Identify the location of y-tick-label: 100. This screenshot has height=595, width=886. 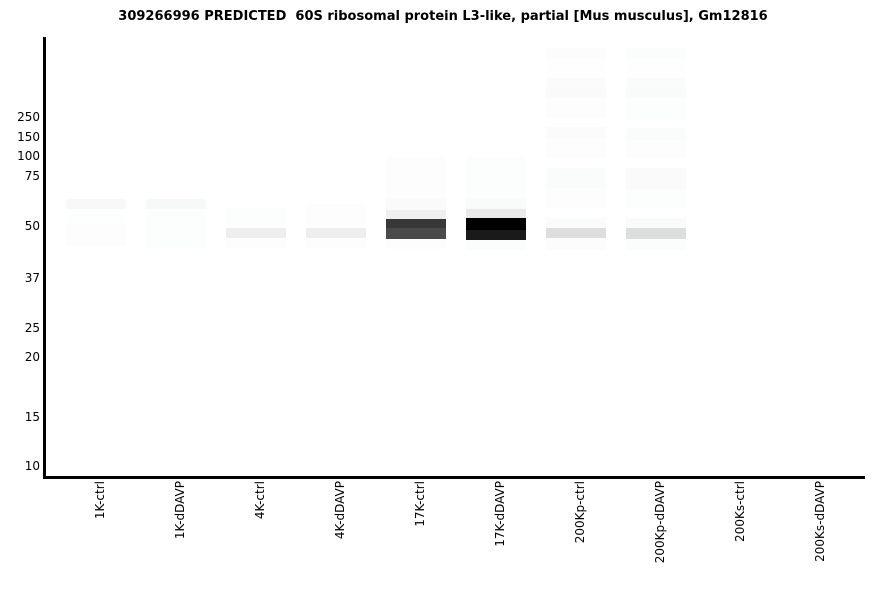
(28, 156).